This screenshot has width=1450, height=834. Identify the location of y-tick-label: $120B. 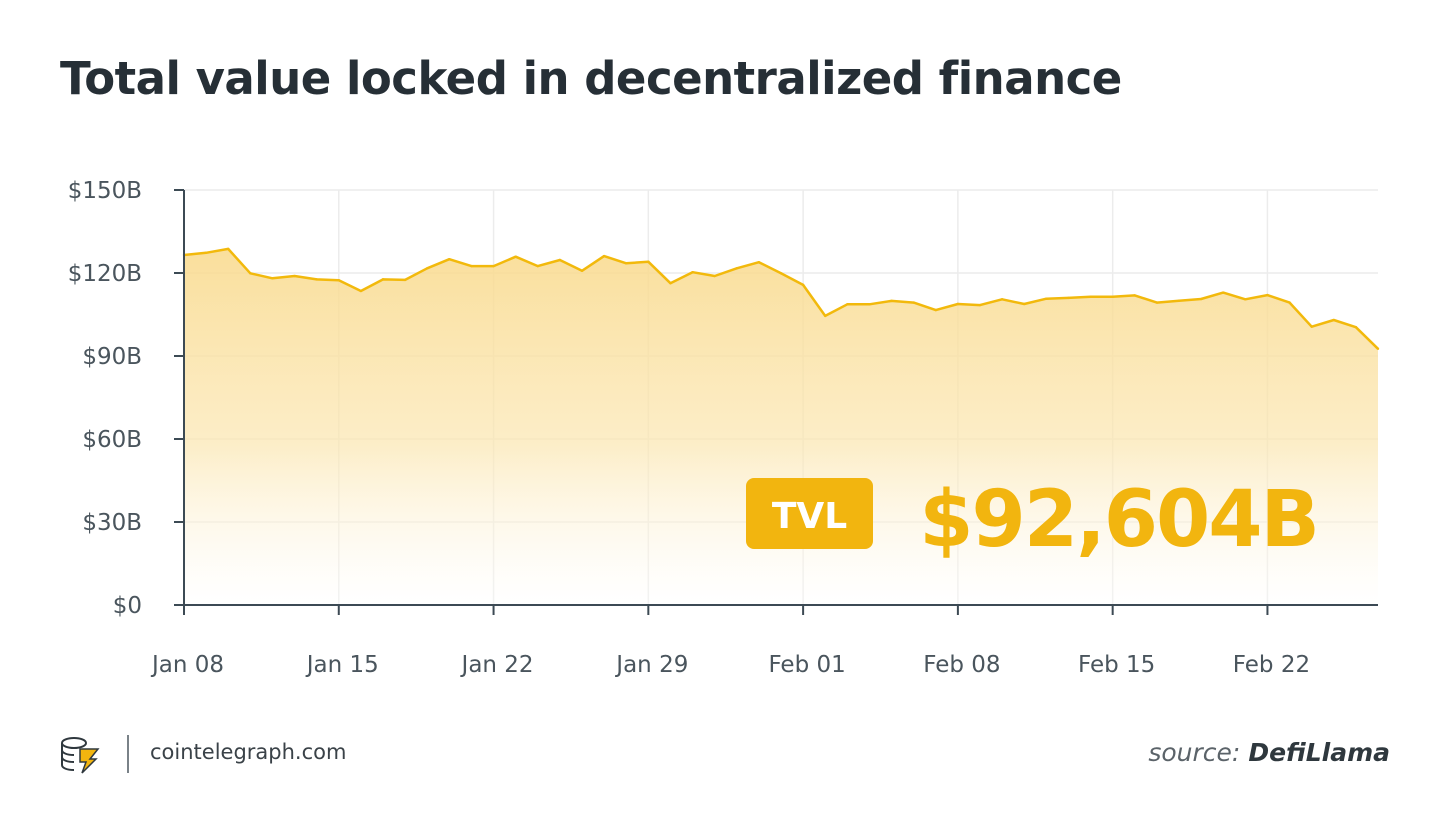
(105, 274).